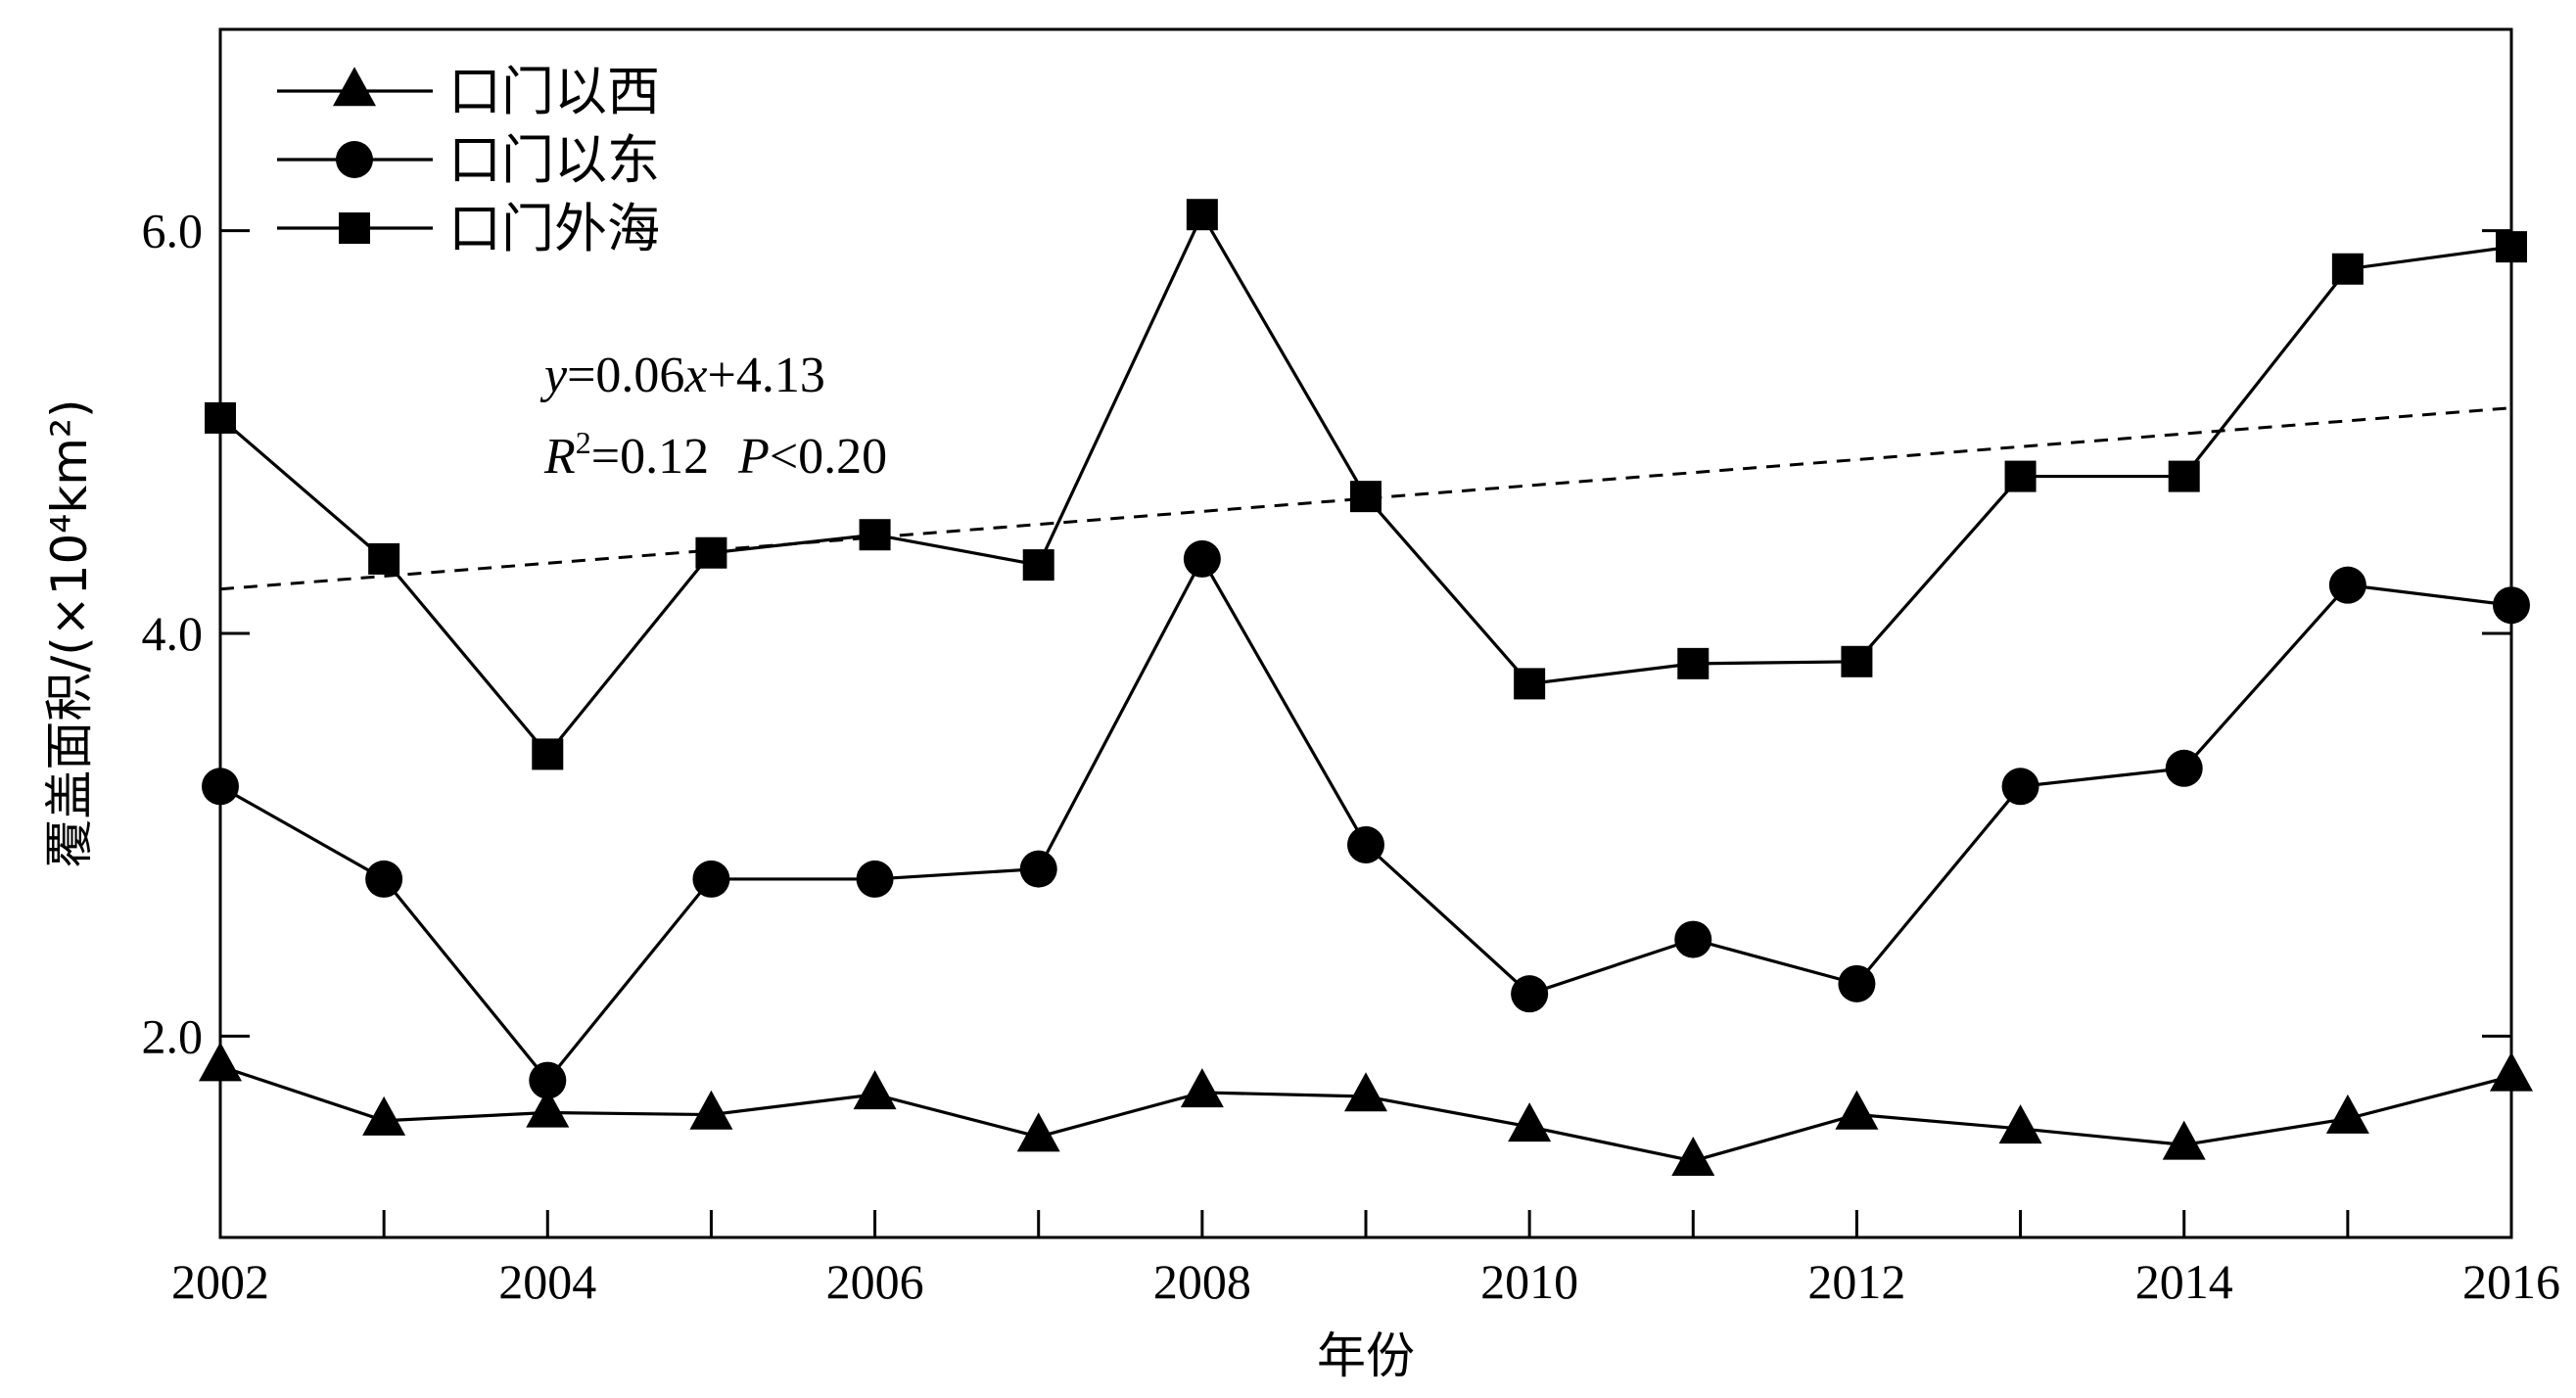 The height and width of the screenshot is (1398, 2576). I want to click on legend-item: 口门以西, so click(468, 91).